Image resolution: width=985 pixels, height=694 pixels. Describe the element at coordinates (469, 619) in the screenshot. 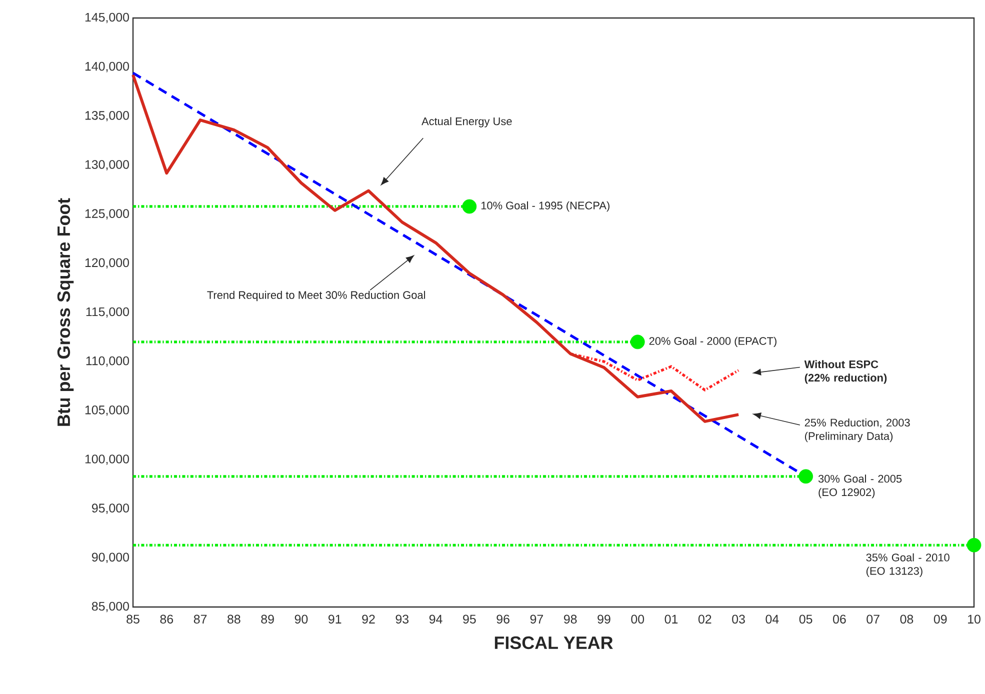

I see `x-tick-label: 95` at that location.